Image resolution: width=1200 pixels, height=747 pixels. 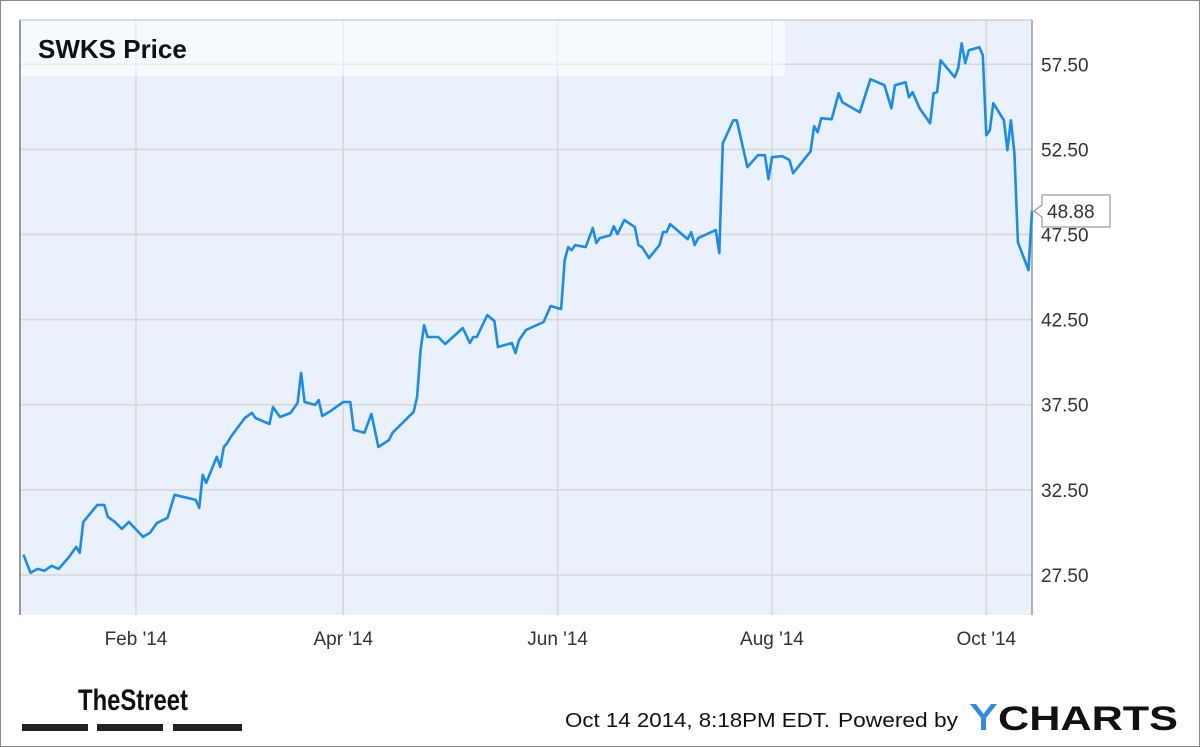 What do you see at coordinates (987, 639) in the screenshot?
I see `x-tick-label: Oct '14` at bounding box center [987, 639].